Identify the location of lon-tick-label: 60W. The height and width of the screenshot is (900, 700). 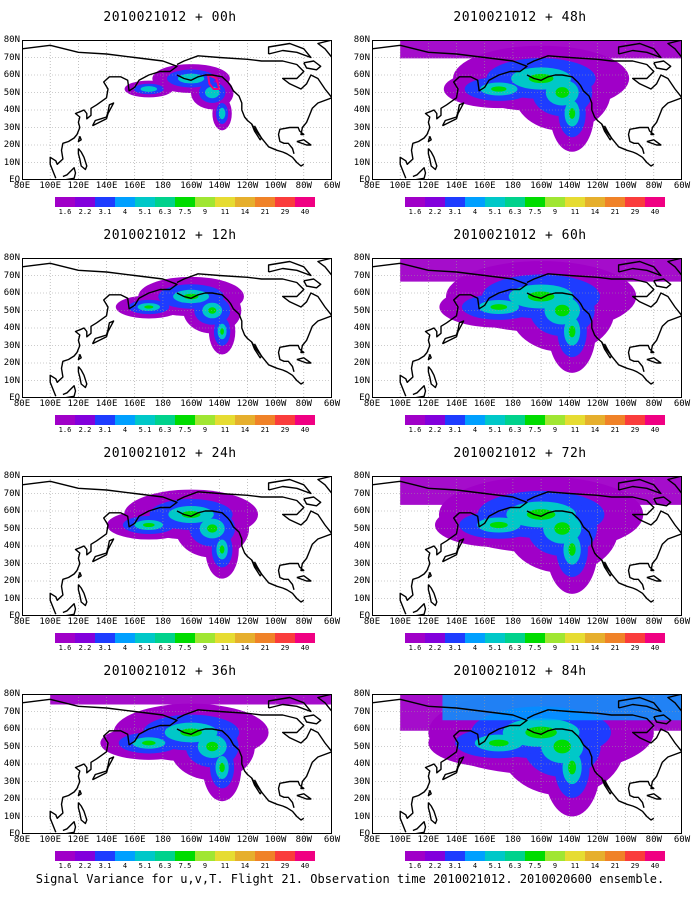
(682, 404).